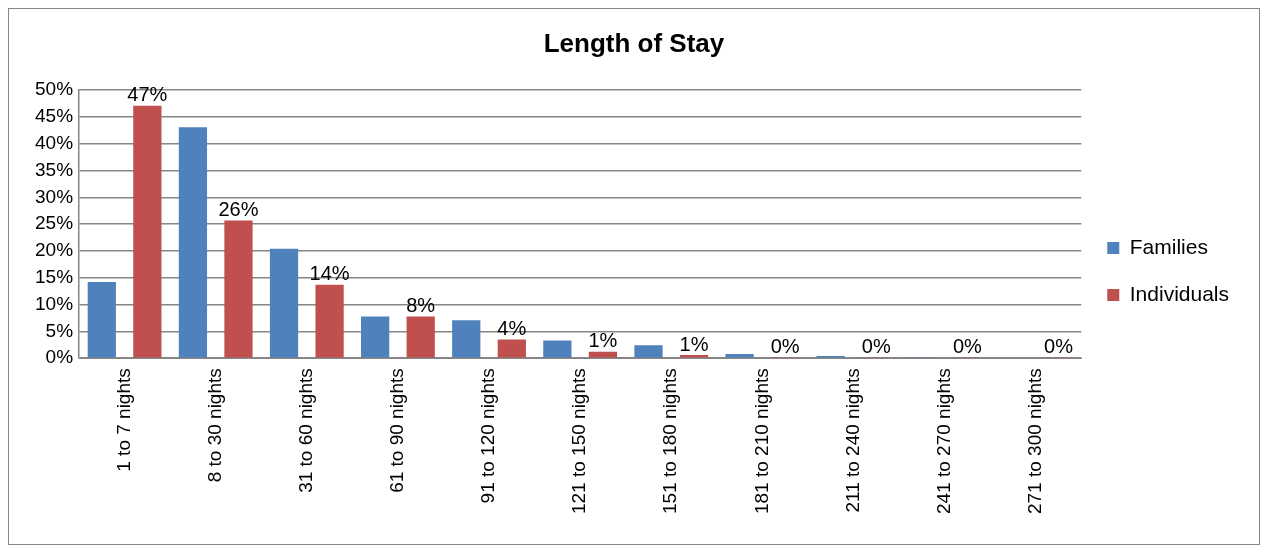  I want to click on x-tick-label: 271 to 300 nights, so click(1034, 441).